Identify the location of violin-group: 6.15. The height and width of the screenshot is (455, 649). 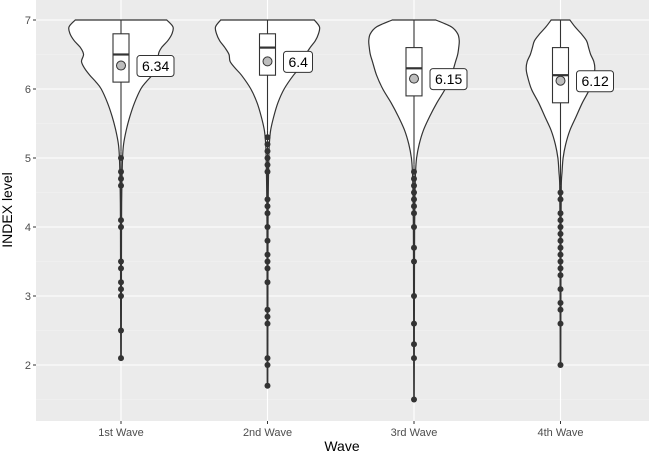
(418, 211).